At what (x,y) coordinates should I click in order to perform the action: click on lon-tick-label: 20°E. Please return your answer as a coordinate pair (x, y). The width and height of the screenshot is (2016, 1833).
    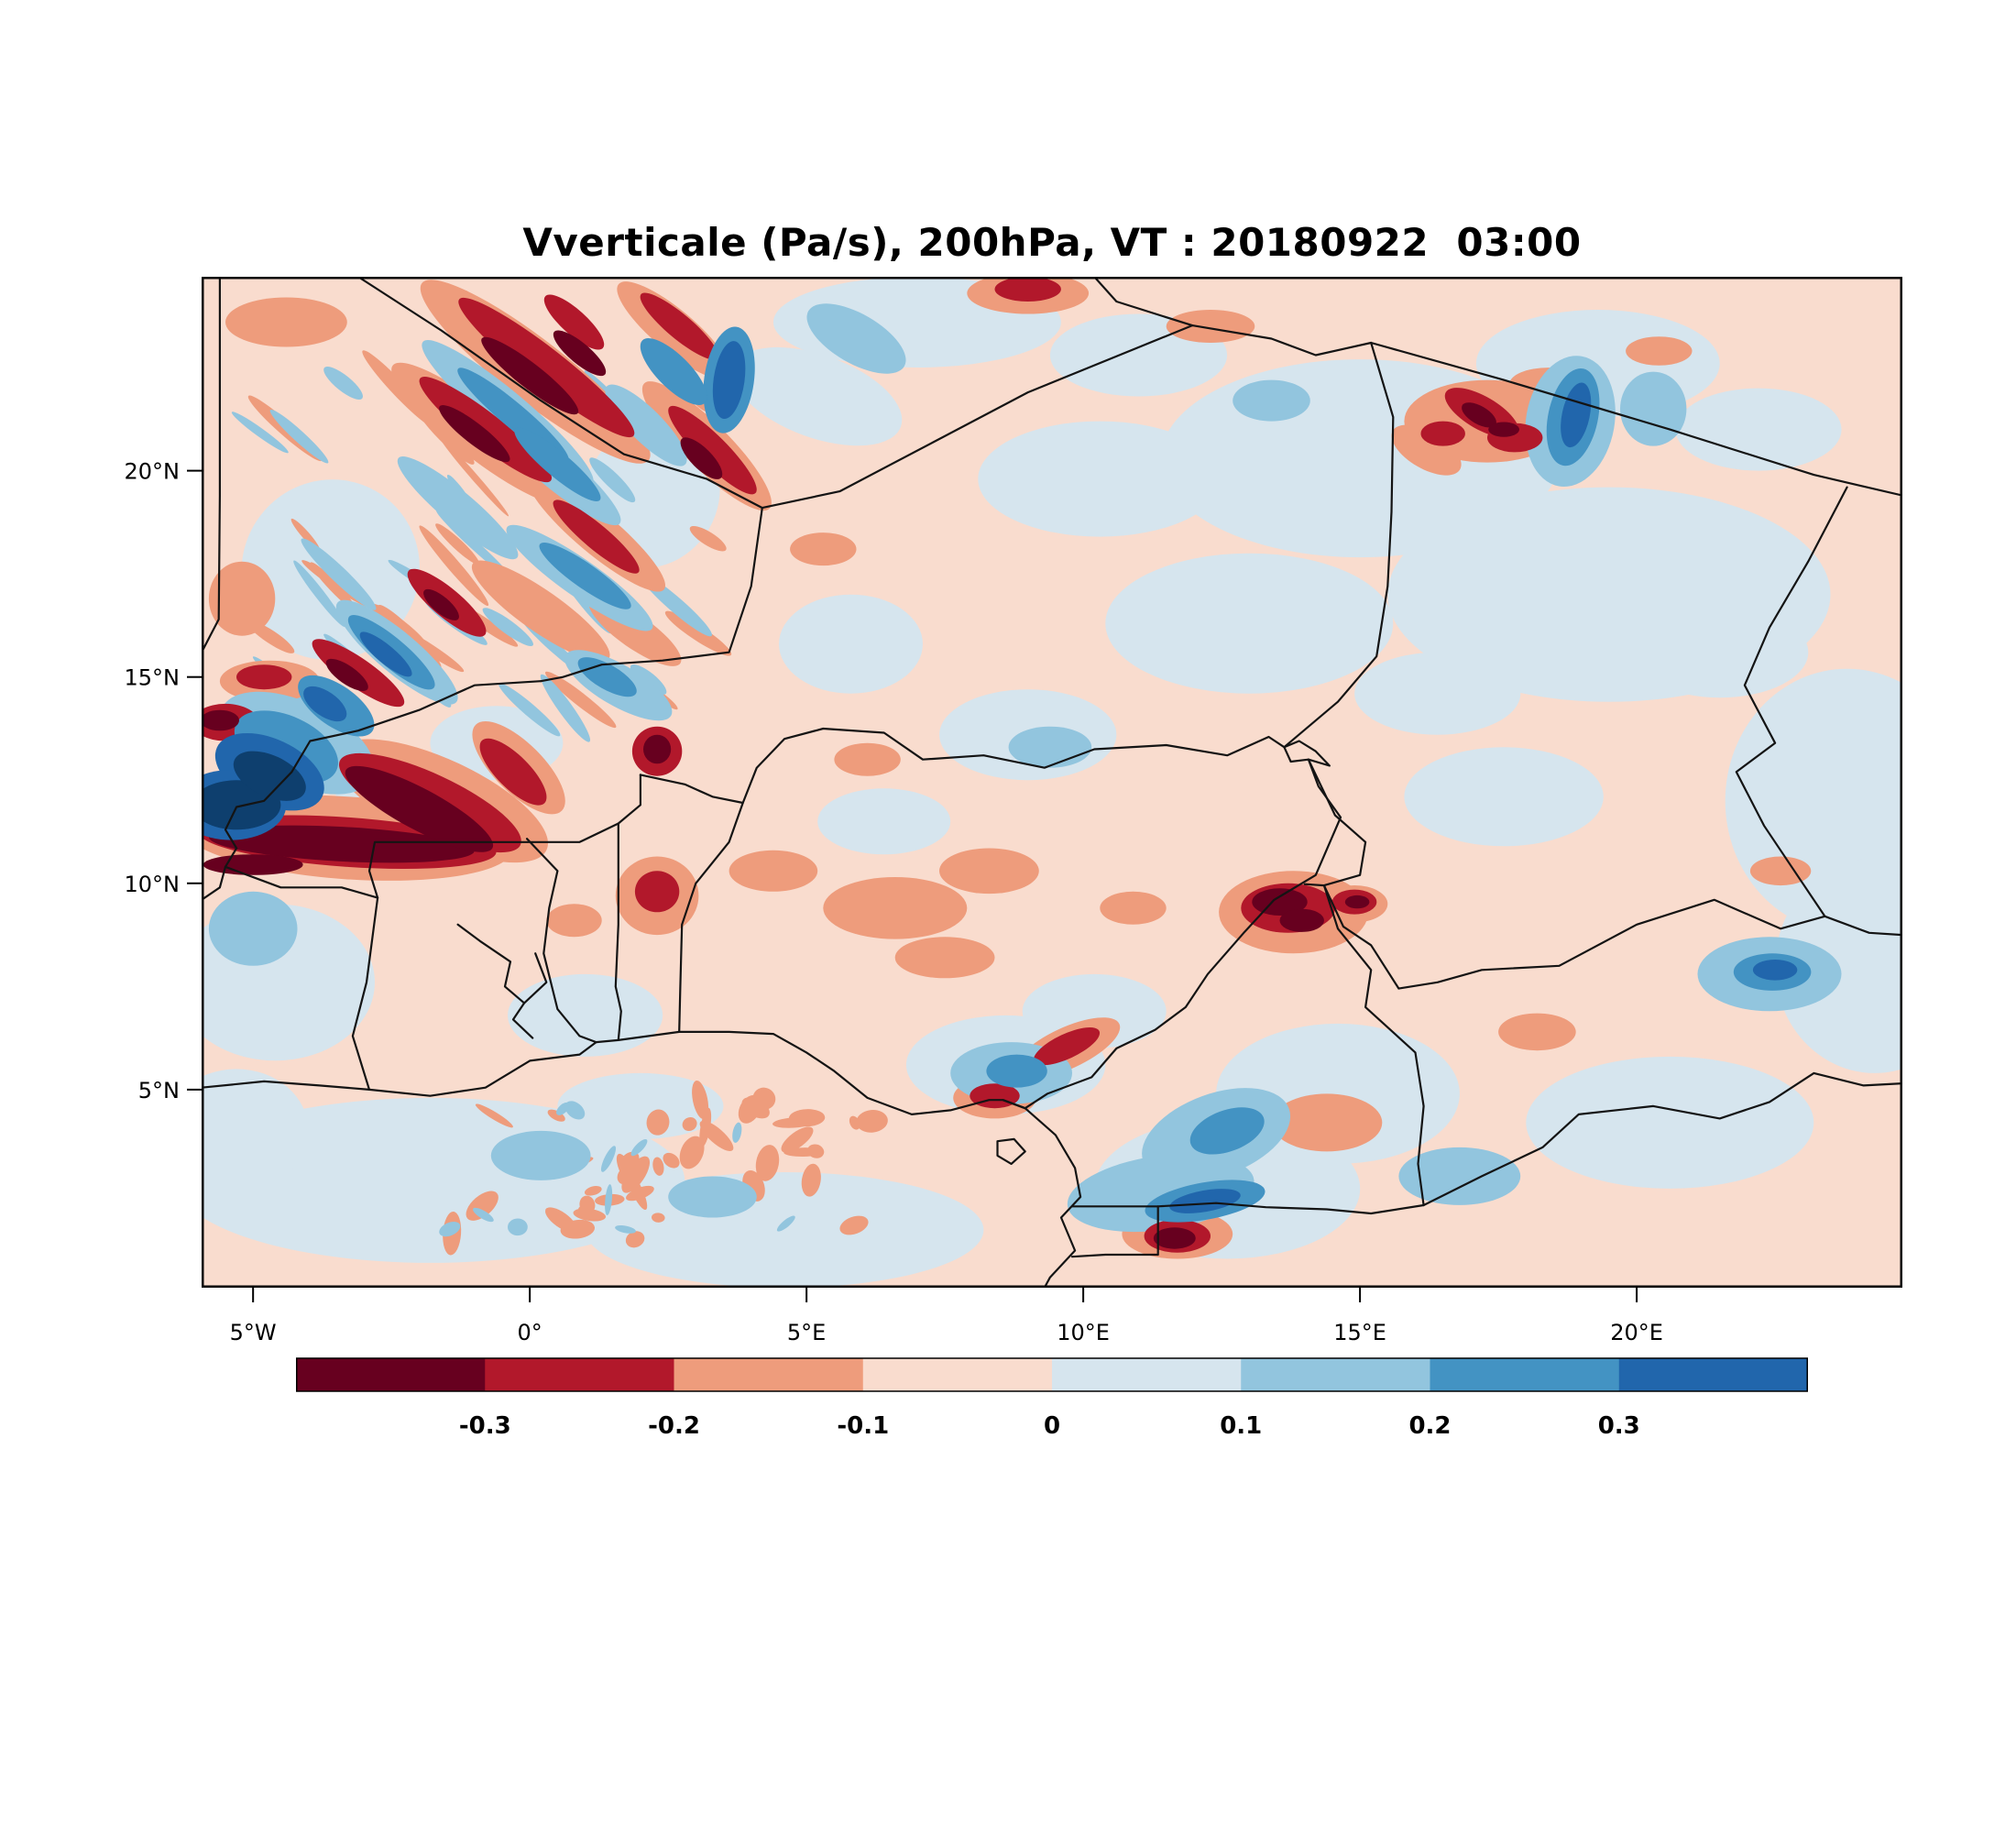
    Looking at the image, I should click on (1636, 1332).